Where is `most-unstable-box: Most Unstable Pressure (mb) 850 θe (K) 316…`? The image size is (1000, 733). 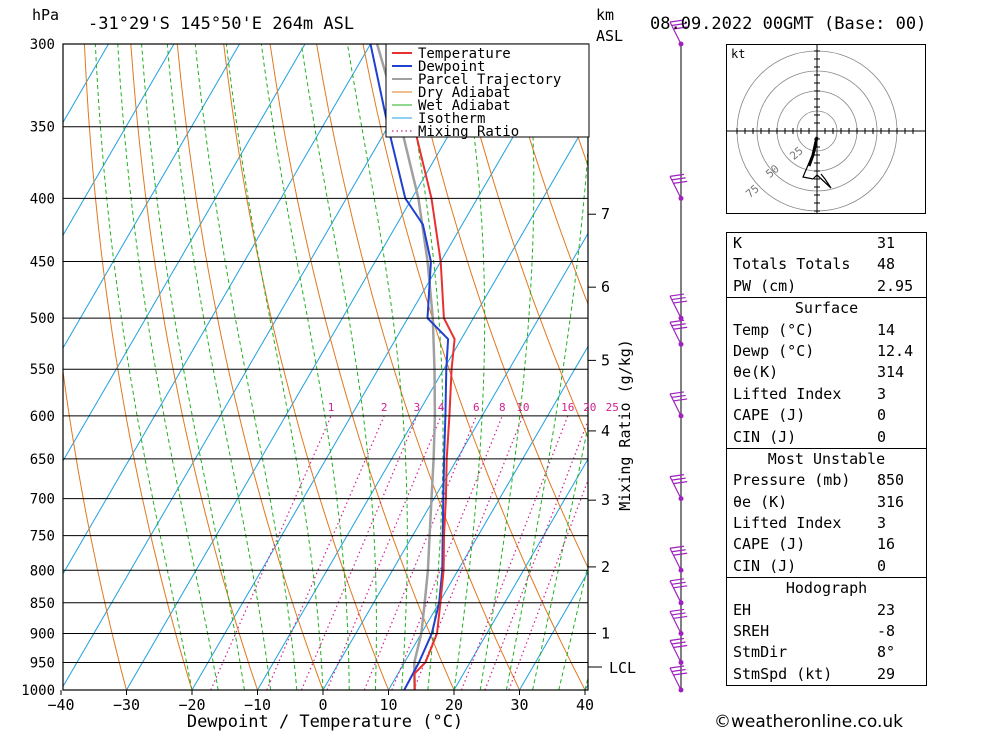
most-unstable-box: Most Unstable Pressure (mb) 850 θe (K) 316… is located at coordinates (826, 513).